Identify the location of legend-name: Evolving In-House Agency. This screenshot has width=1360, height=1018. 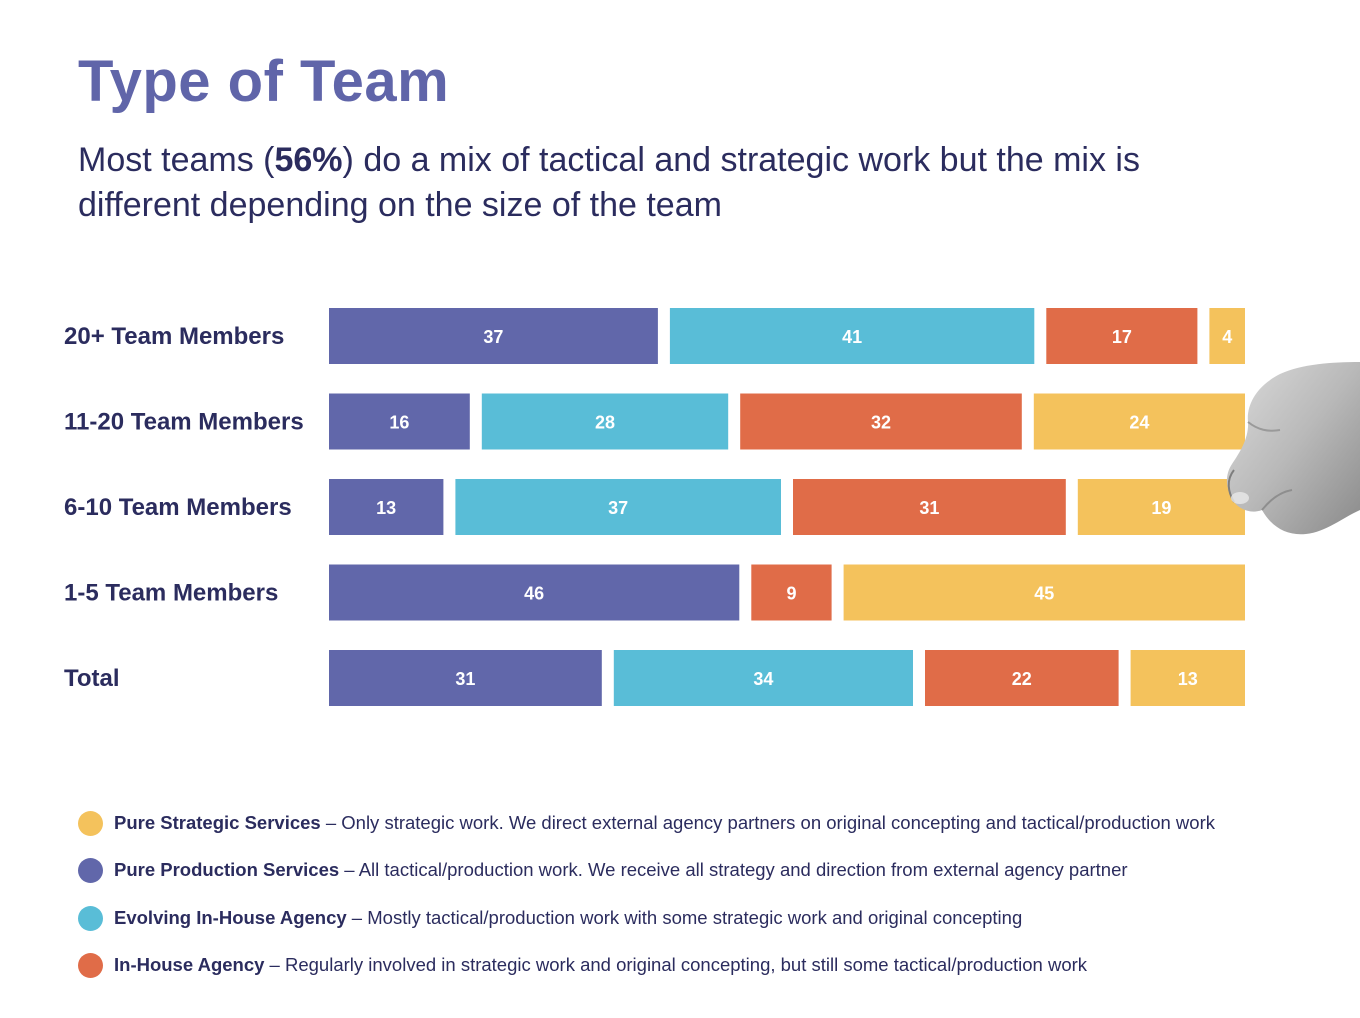
(230, 917).